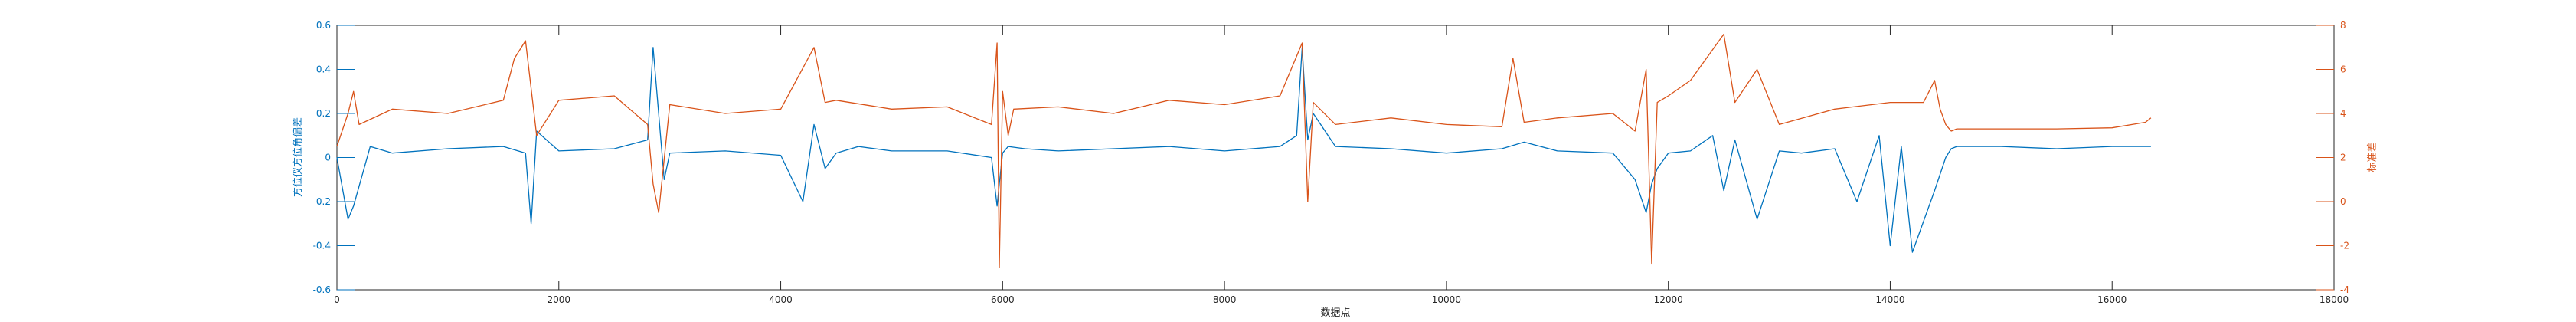 This screenshot has width=2576, height=322. I want to click on x-tick-label: 0, so click(337, 300).